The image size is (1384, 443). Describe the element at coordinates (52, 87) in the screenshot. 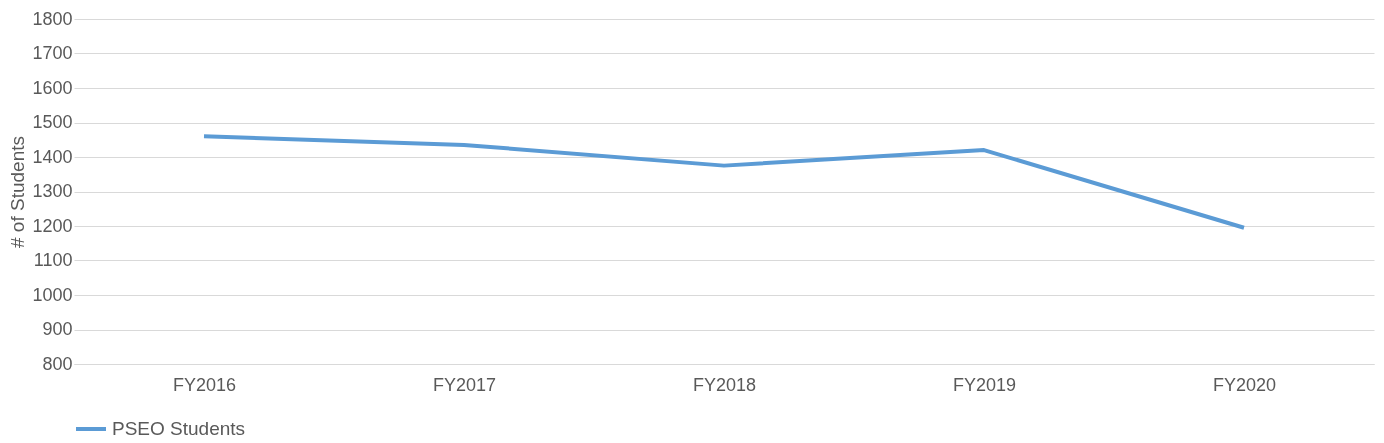

I see `y-tick-label: 1600` at that location.